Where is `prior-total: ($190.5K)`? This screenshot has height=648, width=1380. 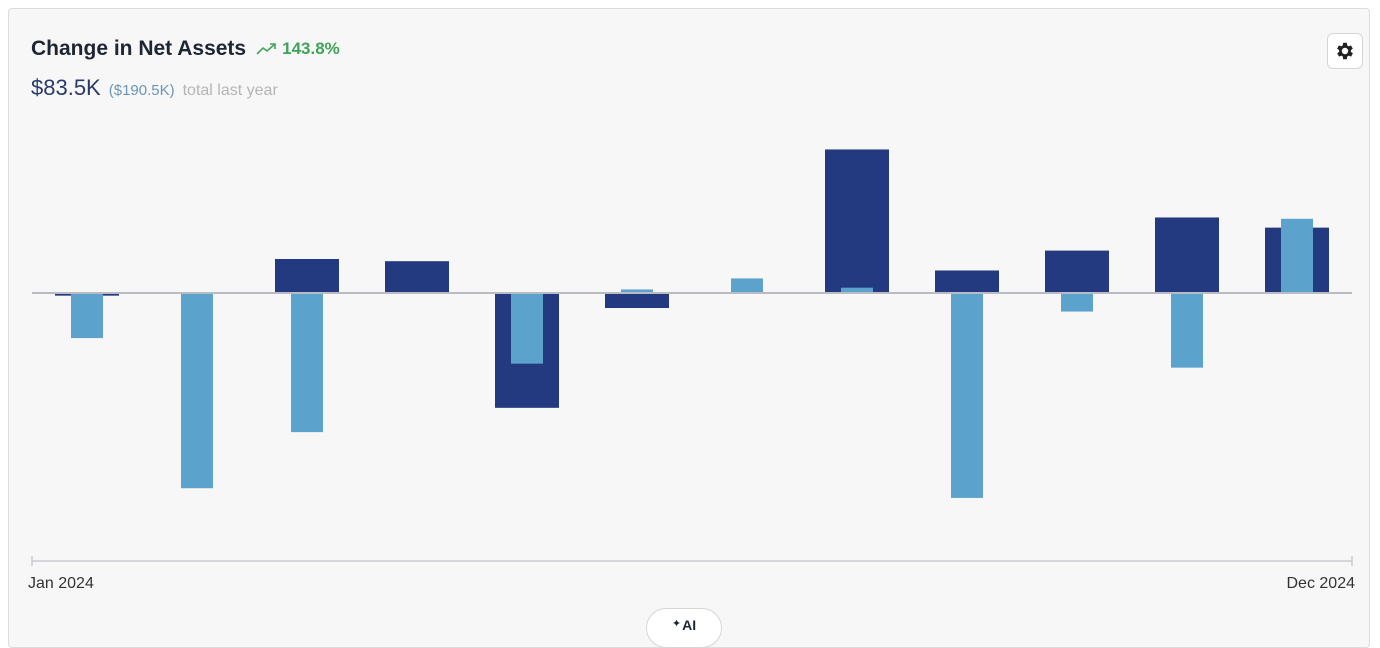
prior-total: ($190.5K) is located at coordinates (141, 90).